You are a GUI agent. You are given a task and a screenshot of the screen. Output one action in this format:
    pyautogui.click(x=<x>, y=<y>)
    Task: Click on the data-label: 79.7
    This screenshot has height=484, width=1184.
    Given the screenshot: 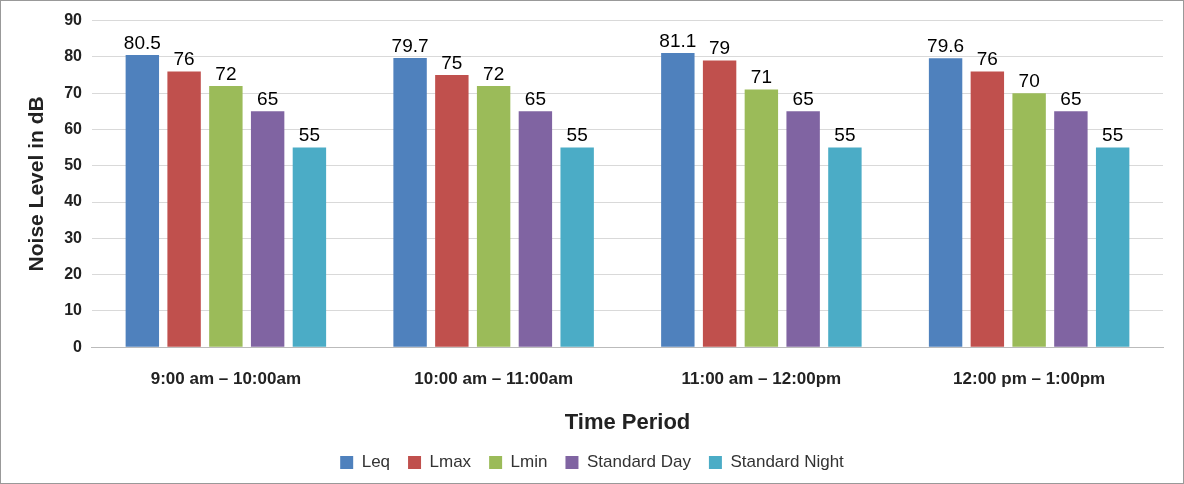 What is the action you would take?
    pyautogui.click(x=410, y=45)
    